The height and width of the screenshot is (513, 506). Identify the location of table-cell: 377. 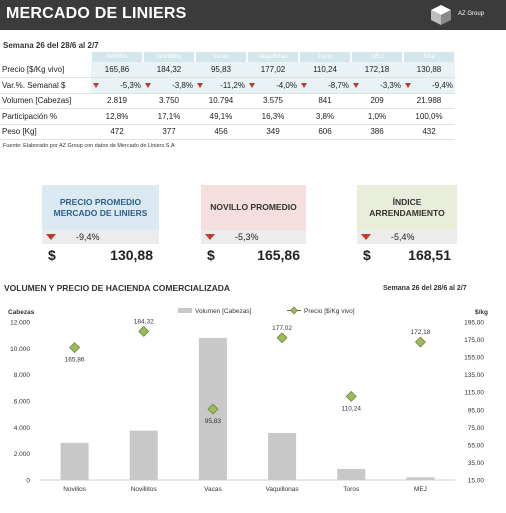
(169, 132).